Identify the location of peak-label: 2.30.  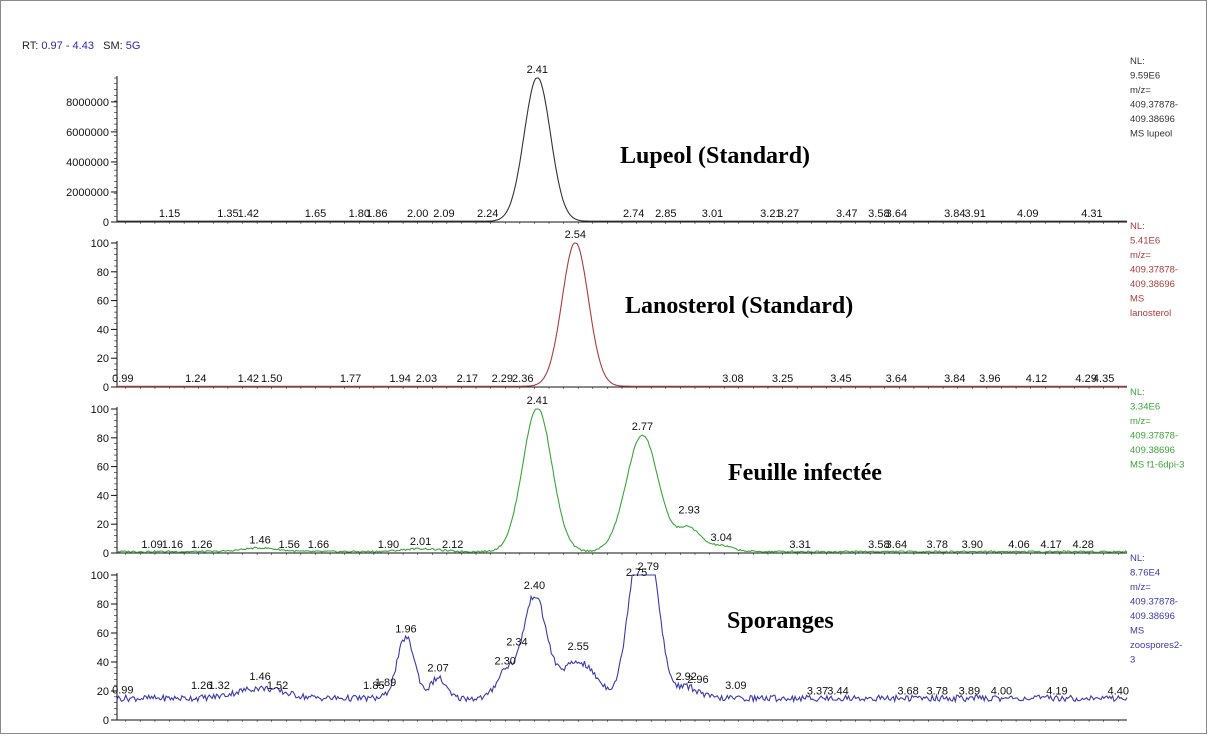
(505, 661).